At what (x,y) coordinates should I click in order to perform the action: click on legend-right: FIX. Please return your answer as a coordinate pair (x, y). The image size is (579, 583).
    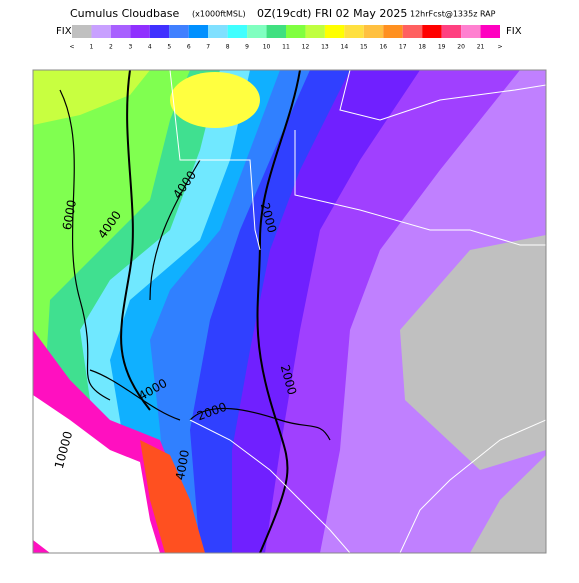
    Looking at the image, I should click on (514, 31).